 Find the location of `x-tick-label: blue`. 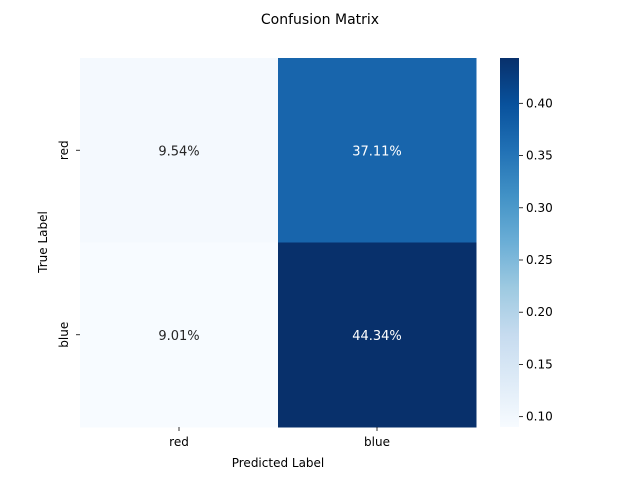

x-tick-label: blue is located at coordinates (377, 442).